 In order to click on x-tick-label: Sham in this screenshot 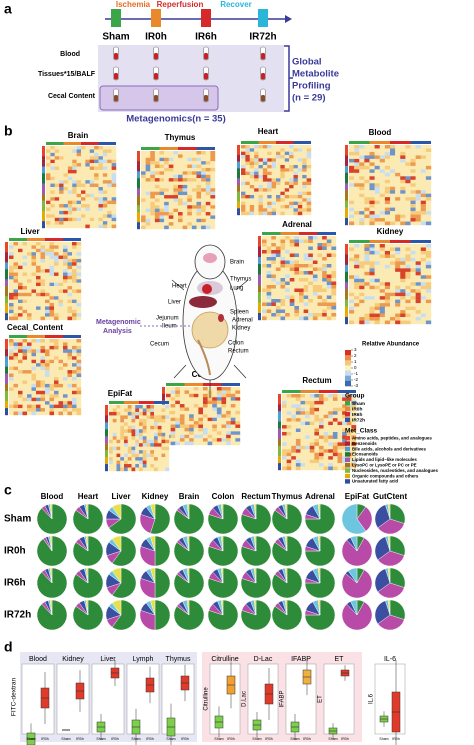, I will do `click(218, 739)`.